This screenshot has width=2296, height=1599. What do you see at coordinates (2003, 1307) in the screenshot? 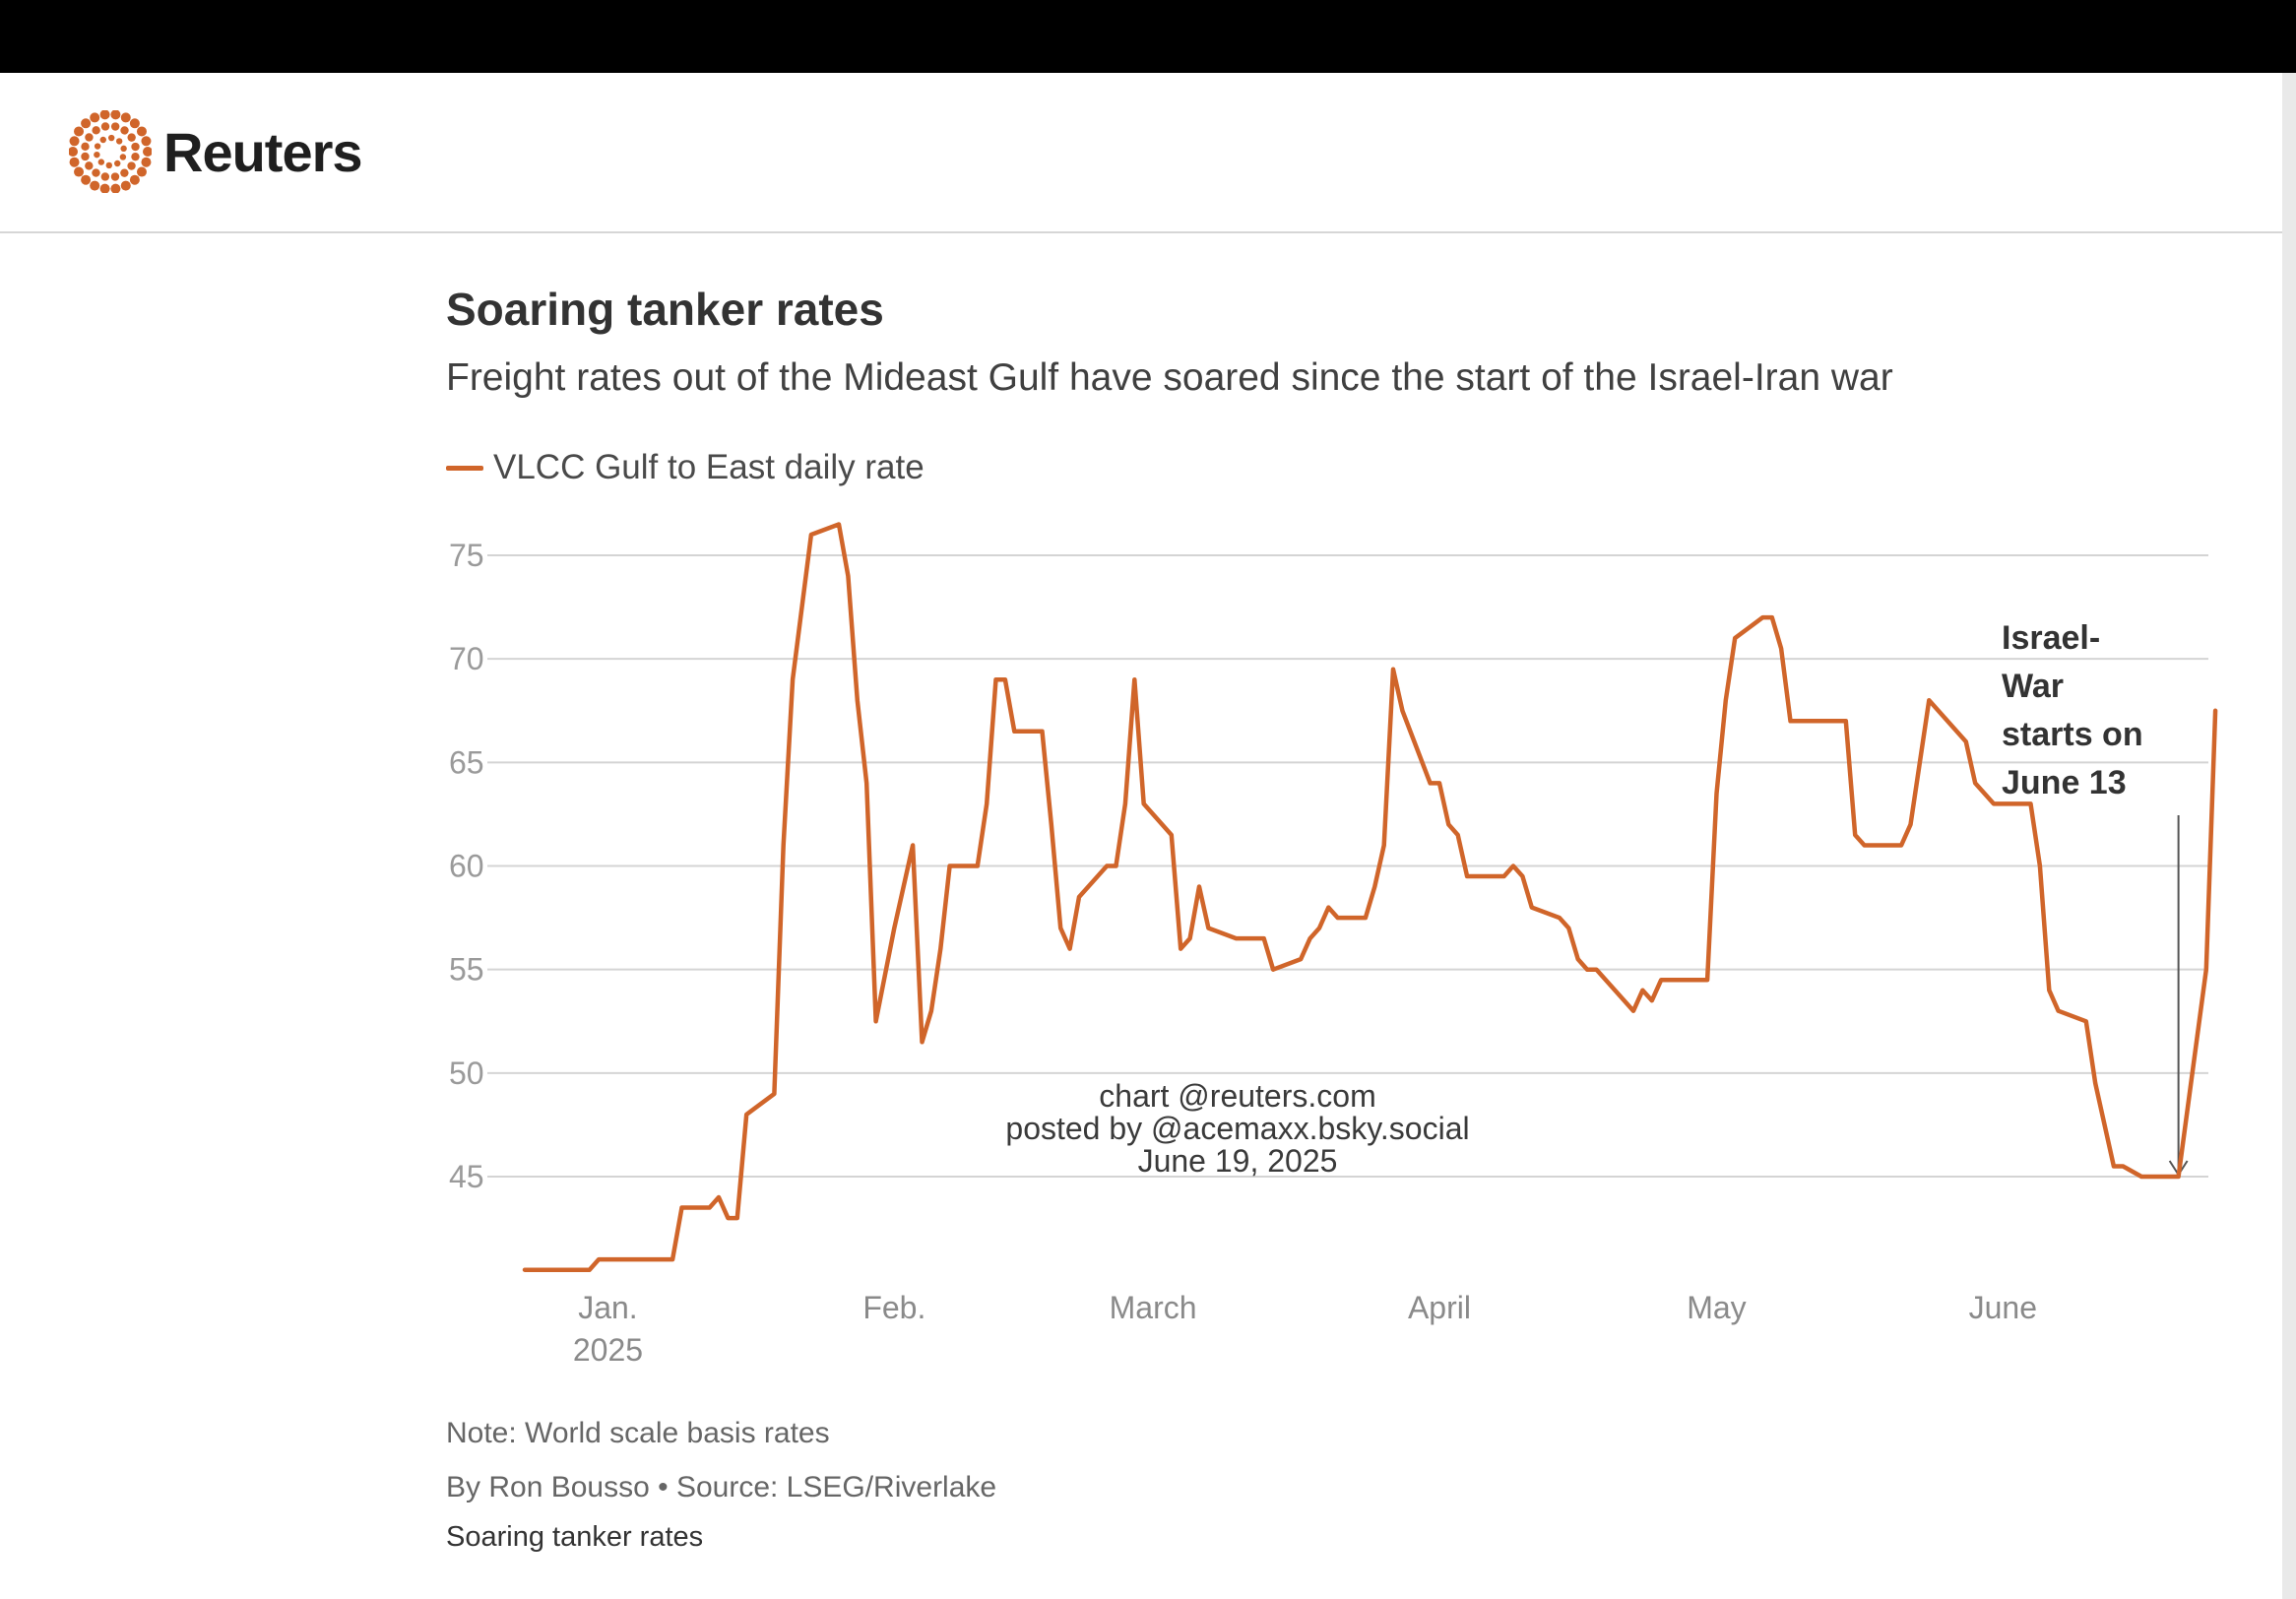
I see `x-tick-label: June` at bounding box center [2003, 1307].